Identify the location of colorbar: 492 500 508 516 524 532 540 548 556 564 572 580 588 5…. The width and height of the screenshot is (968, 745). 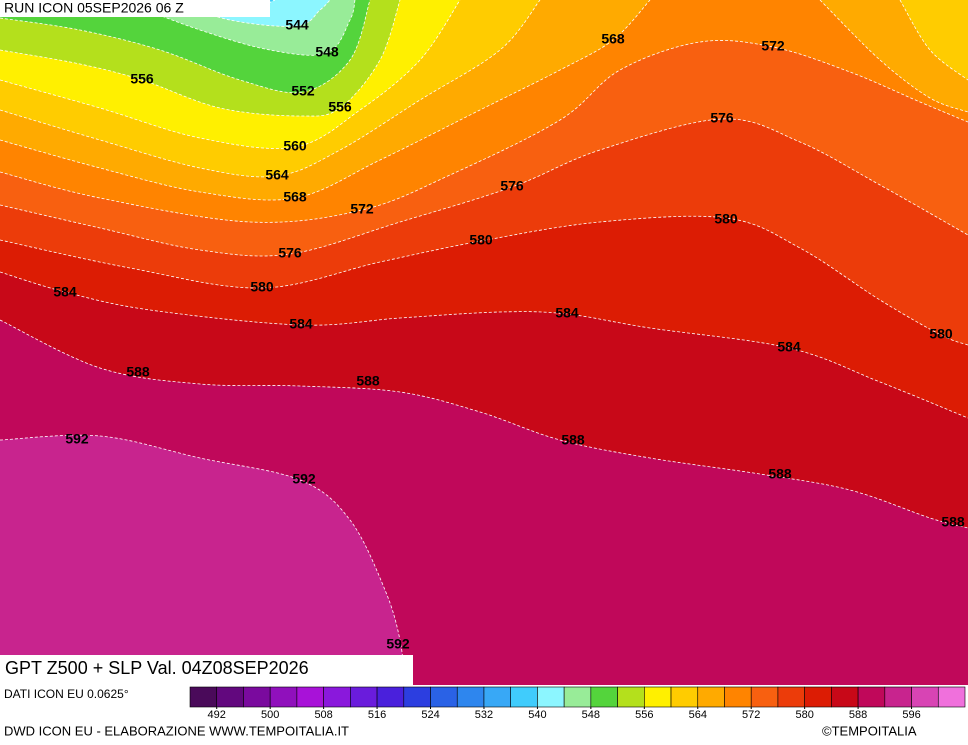
(577, 703).